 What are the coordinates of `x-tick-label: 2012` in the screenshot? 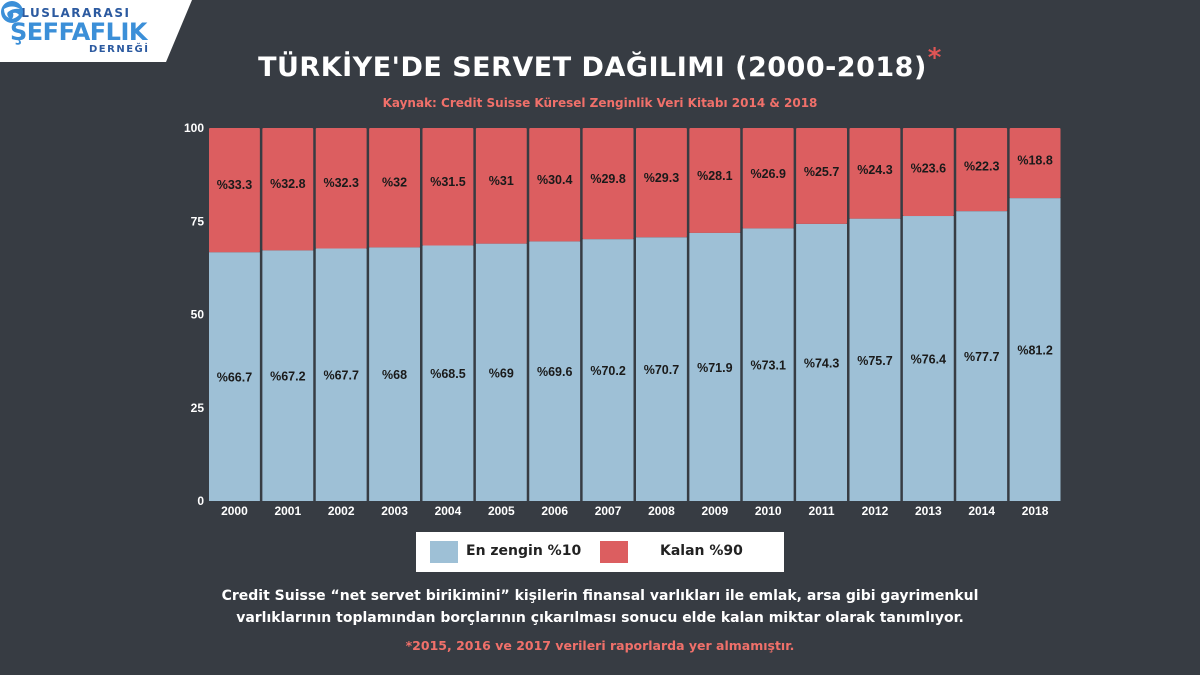 It's located at (875, 511).